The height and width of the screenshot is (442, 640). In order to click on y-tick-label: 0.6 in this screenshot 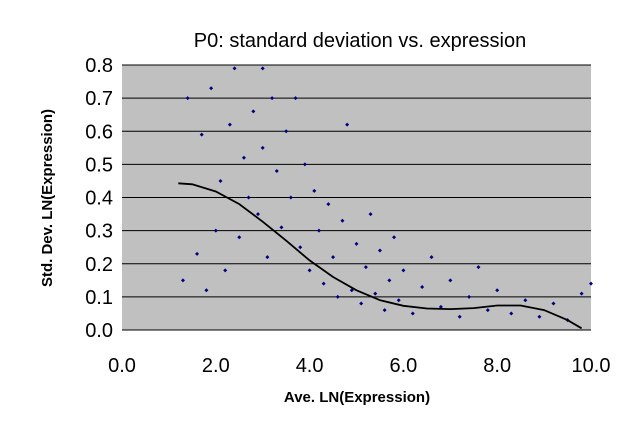, I will do `click(99, 132)`.